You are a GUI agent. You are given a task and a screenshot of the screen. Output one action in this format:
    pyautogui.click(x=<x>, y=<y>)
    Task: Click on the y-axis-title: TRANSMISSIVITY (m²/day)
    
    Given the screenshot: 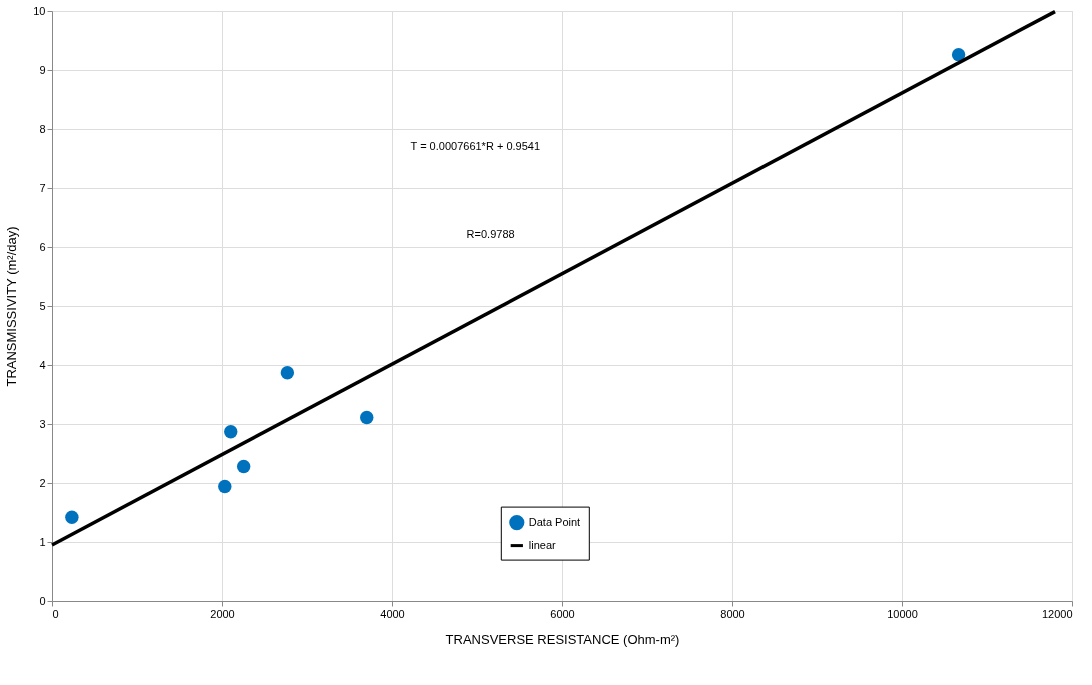 What is the action you would take?
    pyautogui.click(x=12, y=306)
    